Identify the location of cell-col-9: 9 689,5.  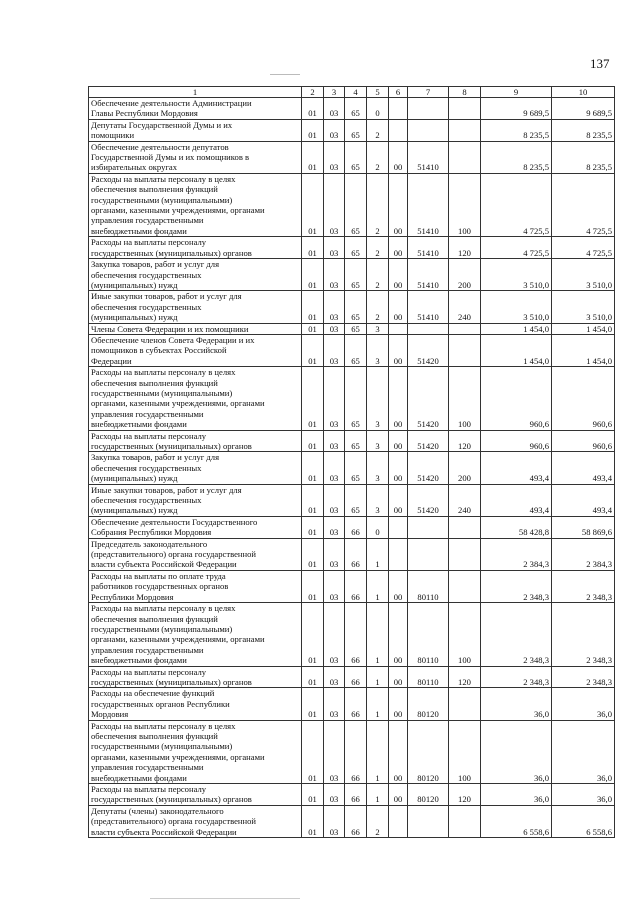
(516, 108).